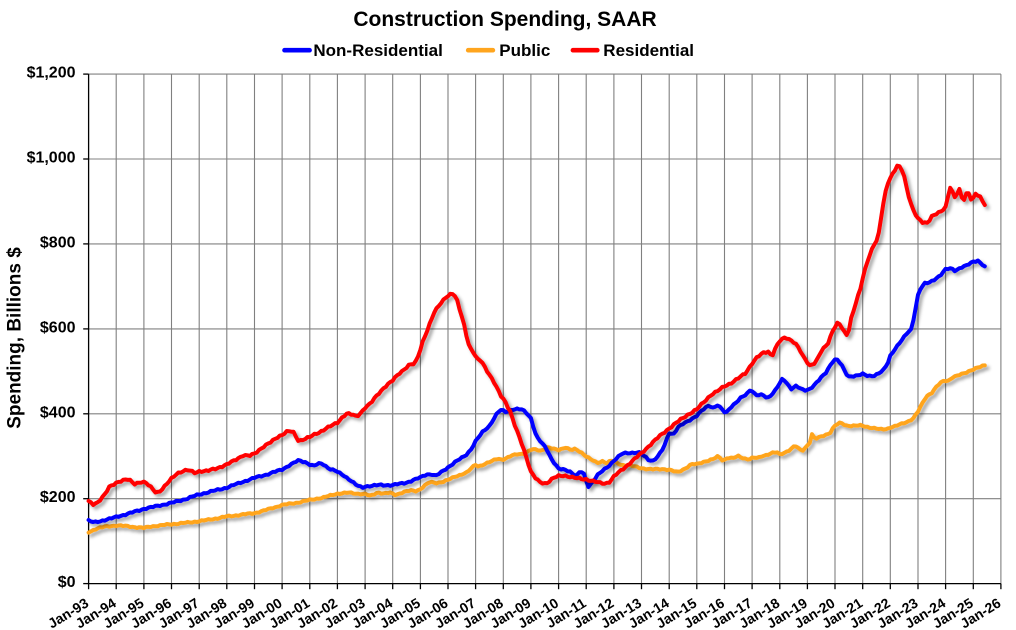 This screenshot has height=630, width=1016. I want to click on svg-text: $400, so click(58, 412).